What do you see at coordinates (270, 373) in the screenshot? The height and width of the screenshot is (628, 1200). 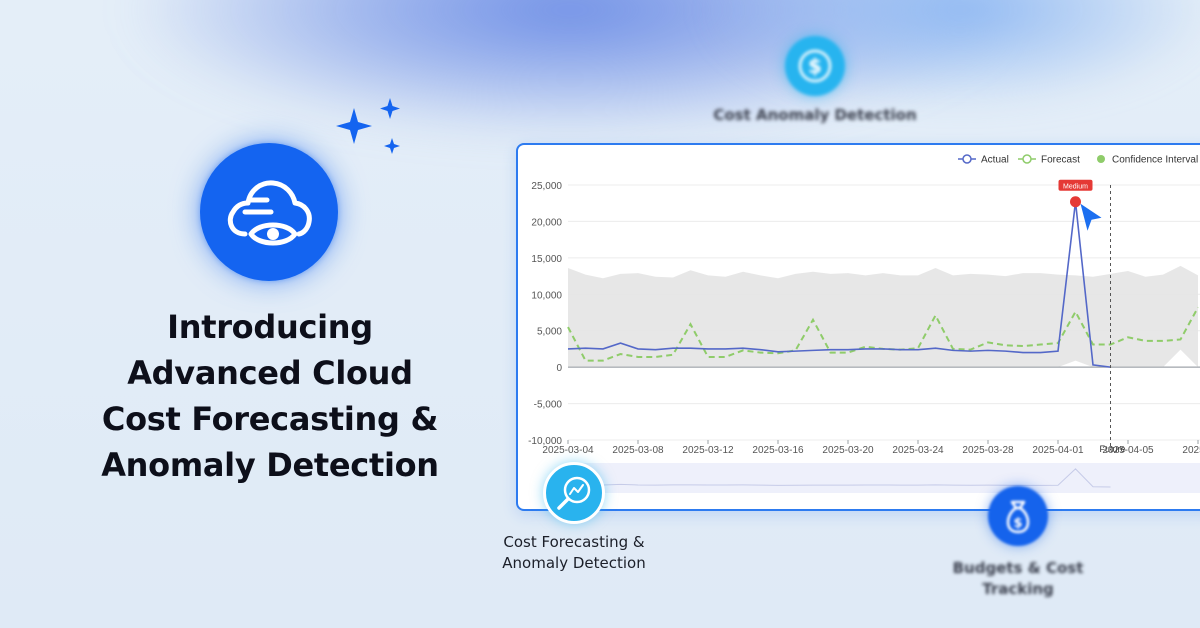 I see `headline-line-2: Advanced Cloud` at bounding box center [270, 373].